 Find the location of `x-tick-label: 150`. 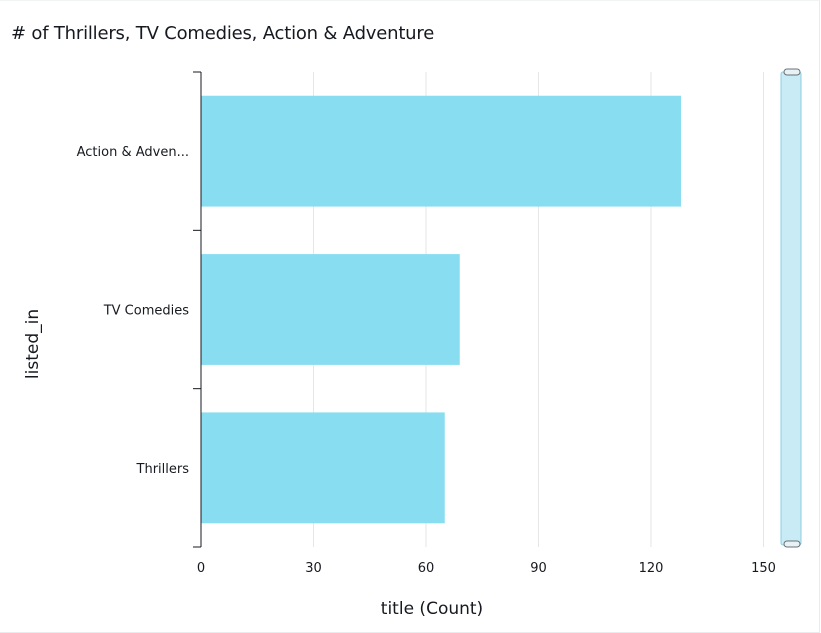

x-tick-label: 150 is located at coordinates (763, 568).